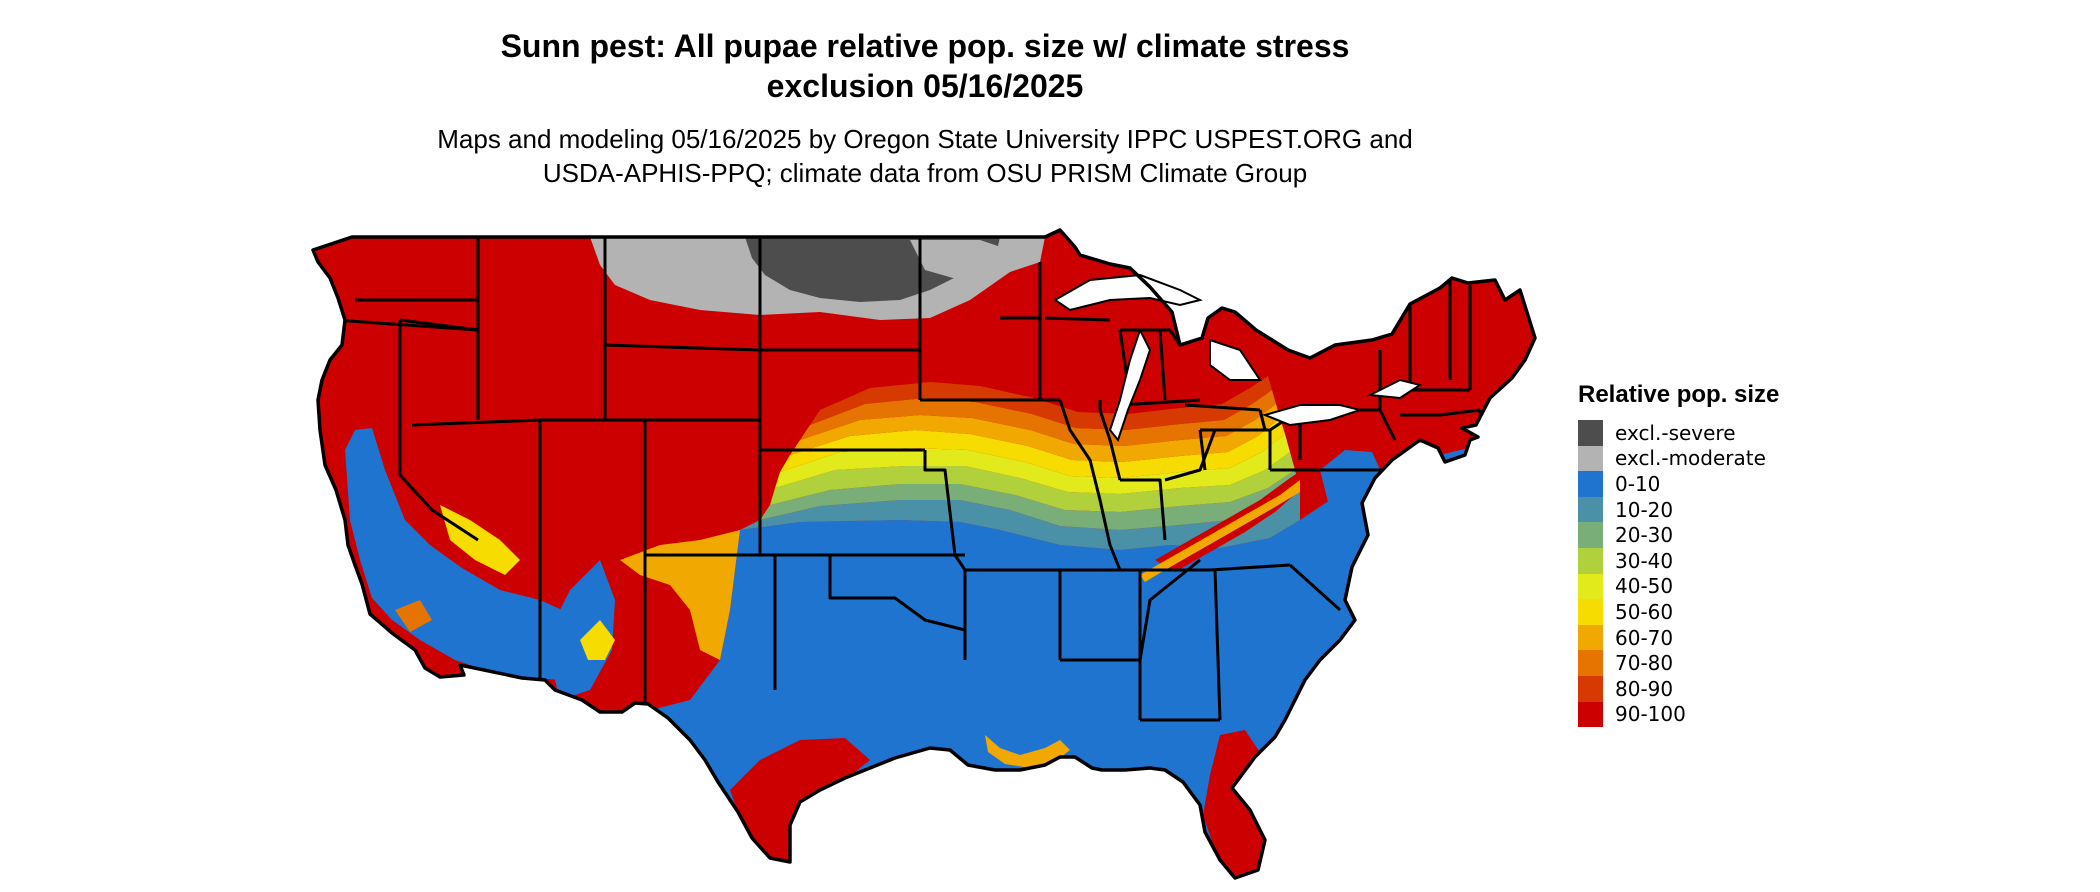 Image resolution: width=2100 pixels, height=892 pixels. What do you see at coordinates (1679, 394) in the screenshot?
I see `legend-title: Relative pop. size` at bounding box center [1679, 394].